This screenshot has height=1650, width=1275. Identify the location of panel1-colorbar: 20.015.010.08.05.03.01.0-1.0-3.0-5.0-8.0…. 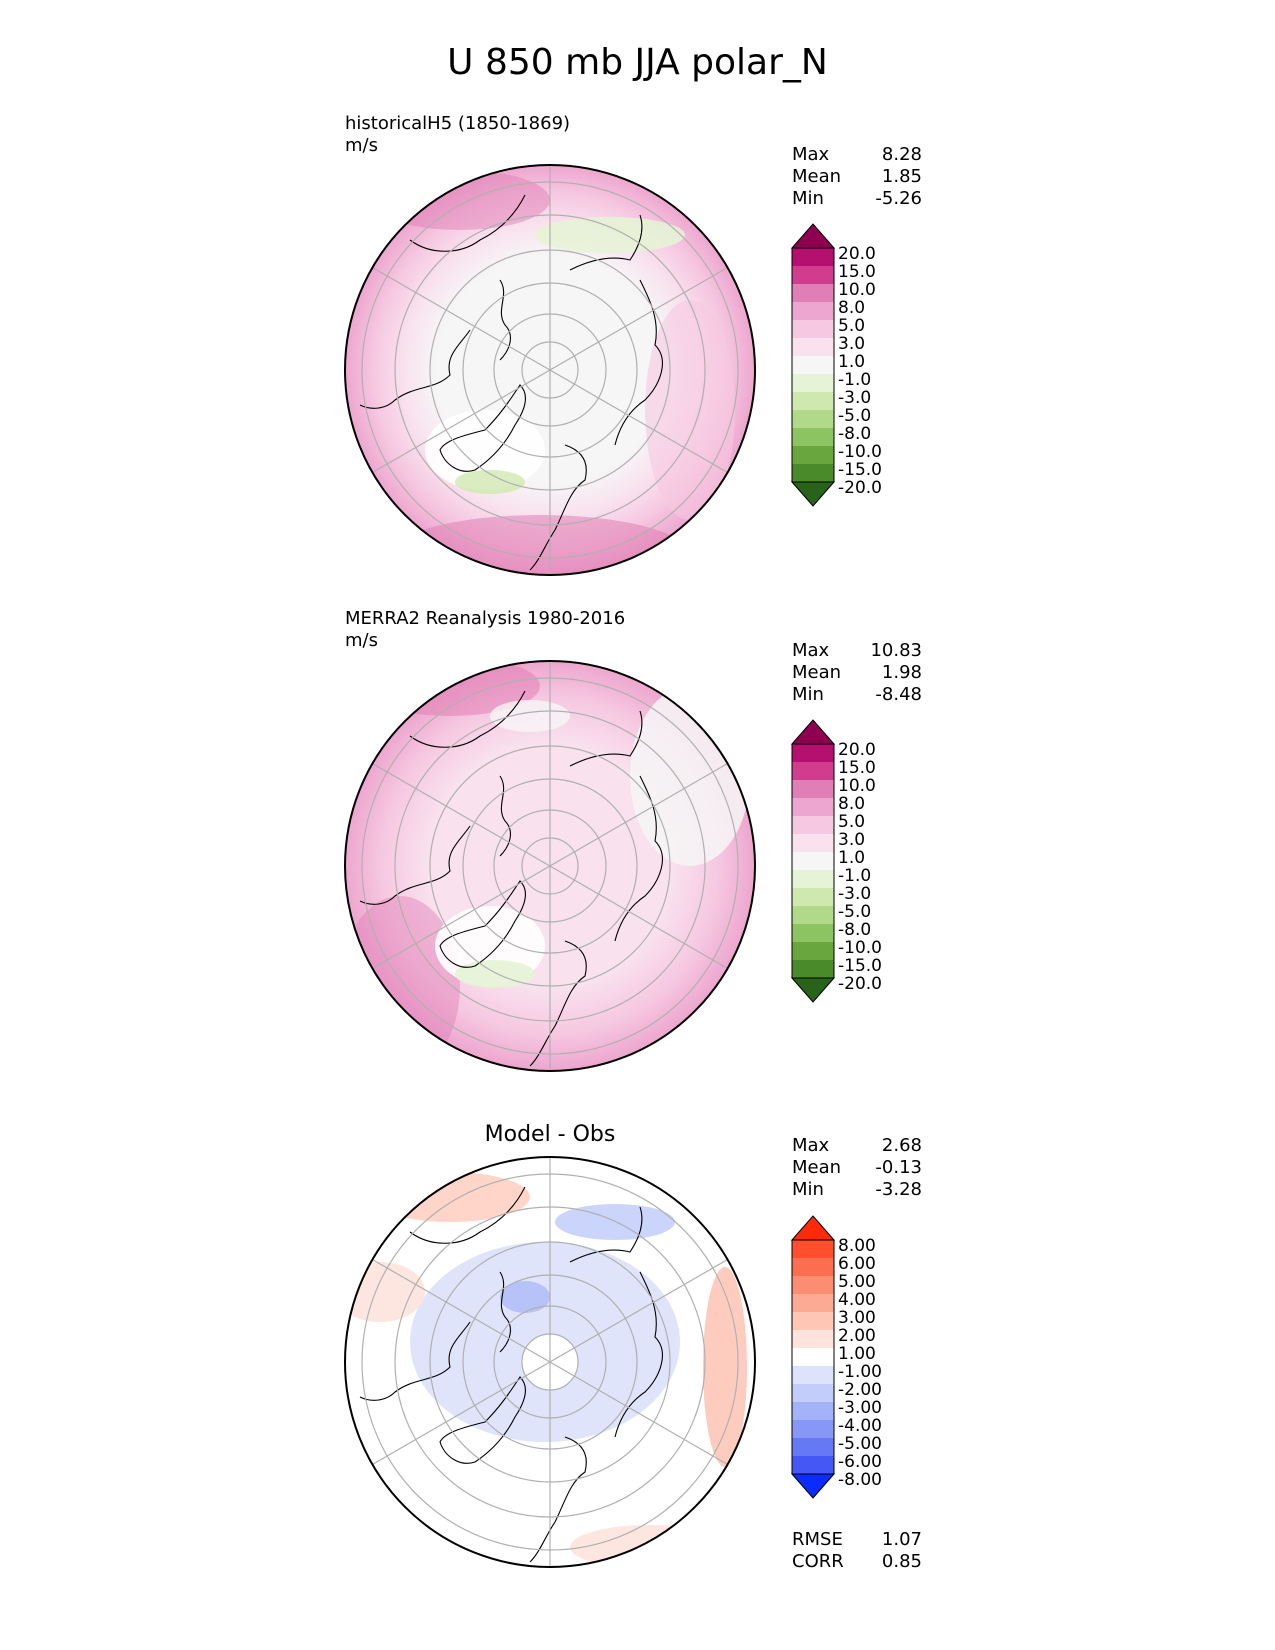
(836, 365).